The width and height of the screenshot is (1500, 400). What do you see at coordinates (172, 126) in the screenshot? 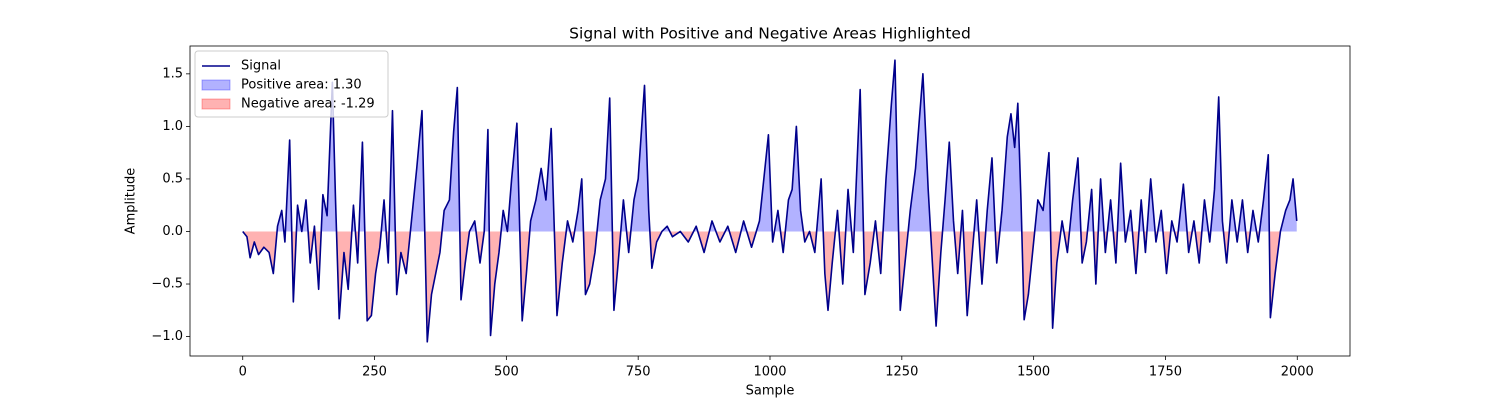
I see `y-tick-label: 1.0` at bounding box center [172, 126].